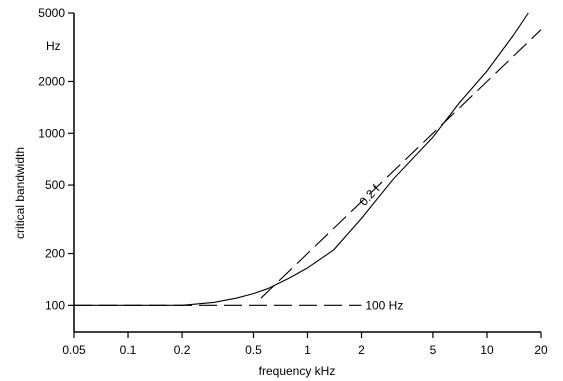  I want to click on x-tick-label: 0.05, so click(74, 350).